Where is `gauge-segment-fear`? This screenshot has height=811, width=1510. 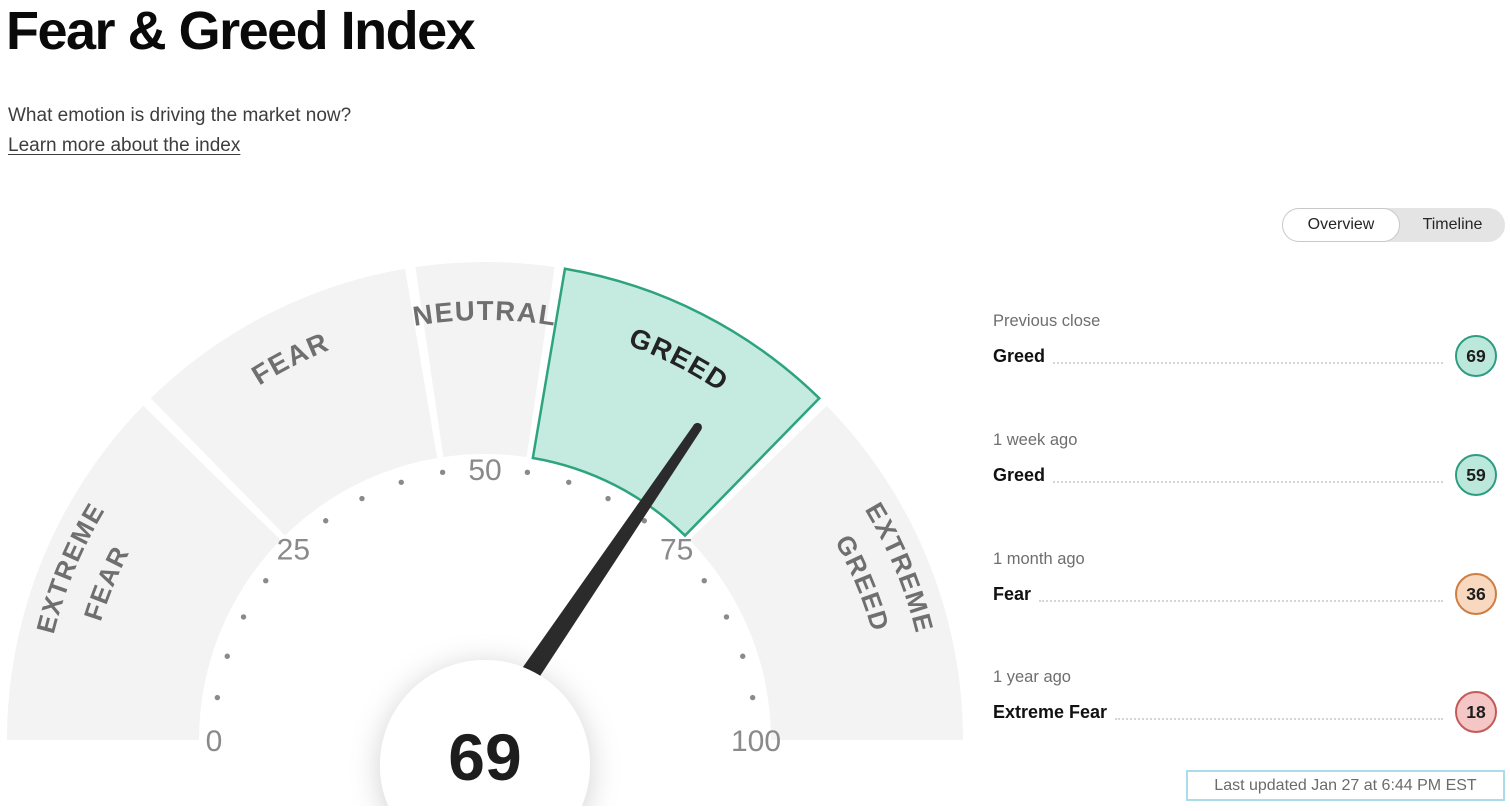 gauge-segment-fear is located at coordinates (294, 402).